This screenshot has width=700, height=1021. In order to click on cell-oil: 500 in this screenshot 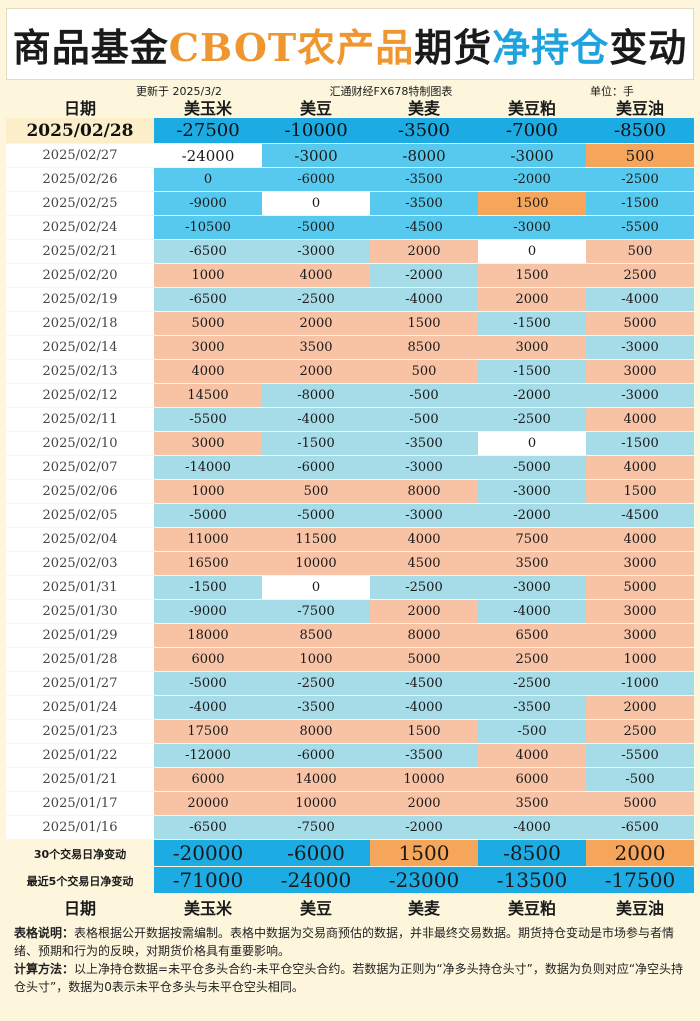, I will do `click(640, 252)`.